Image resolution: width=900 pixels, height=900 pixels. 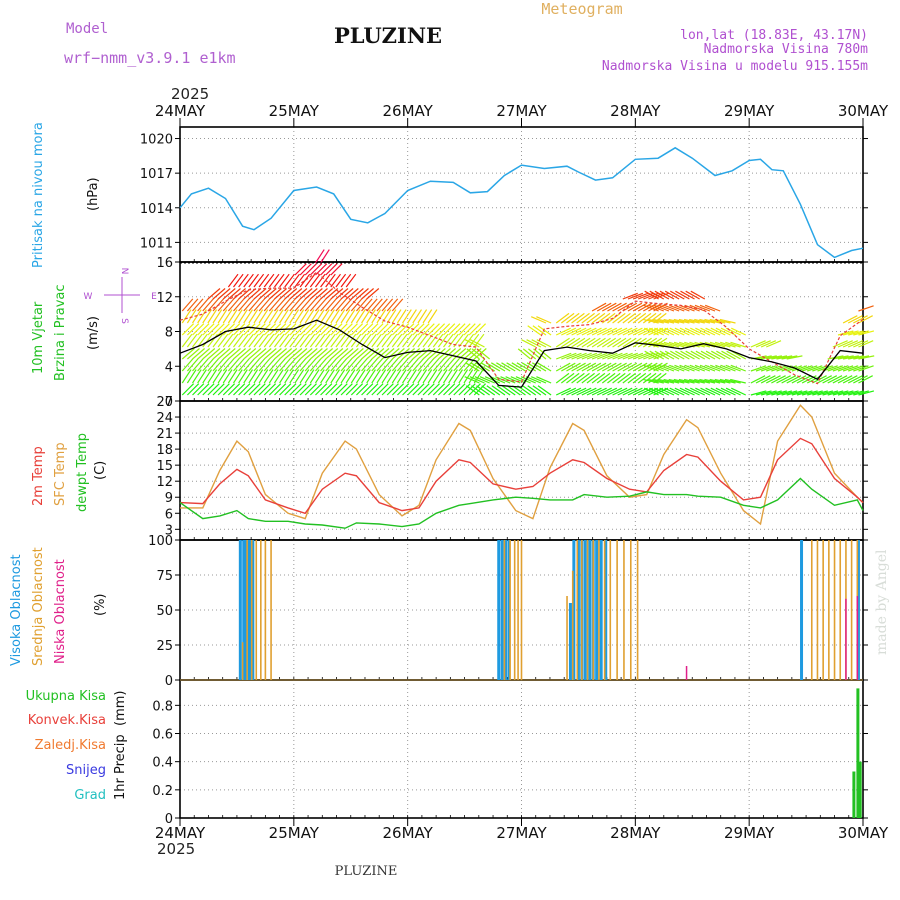 I want to click on y-tick-label: 0.6, so click(x=162, y=735).